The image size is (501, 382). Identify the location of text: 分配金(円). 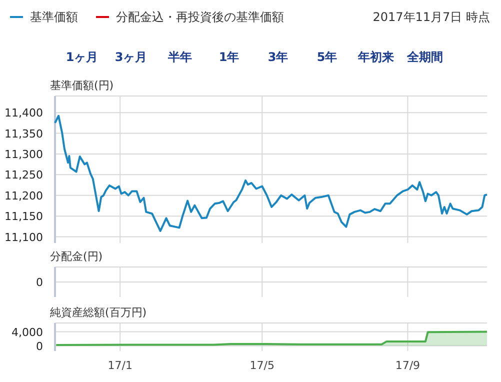
(76, 256).